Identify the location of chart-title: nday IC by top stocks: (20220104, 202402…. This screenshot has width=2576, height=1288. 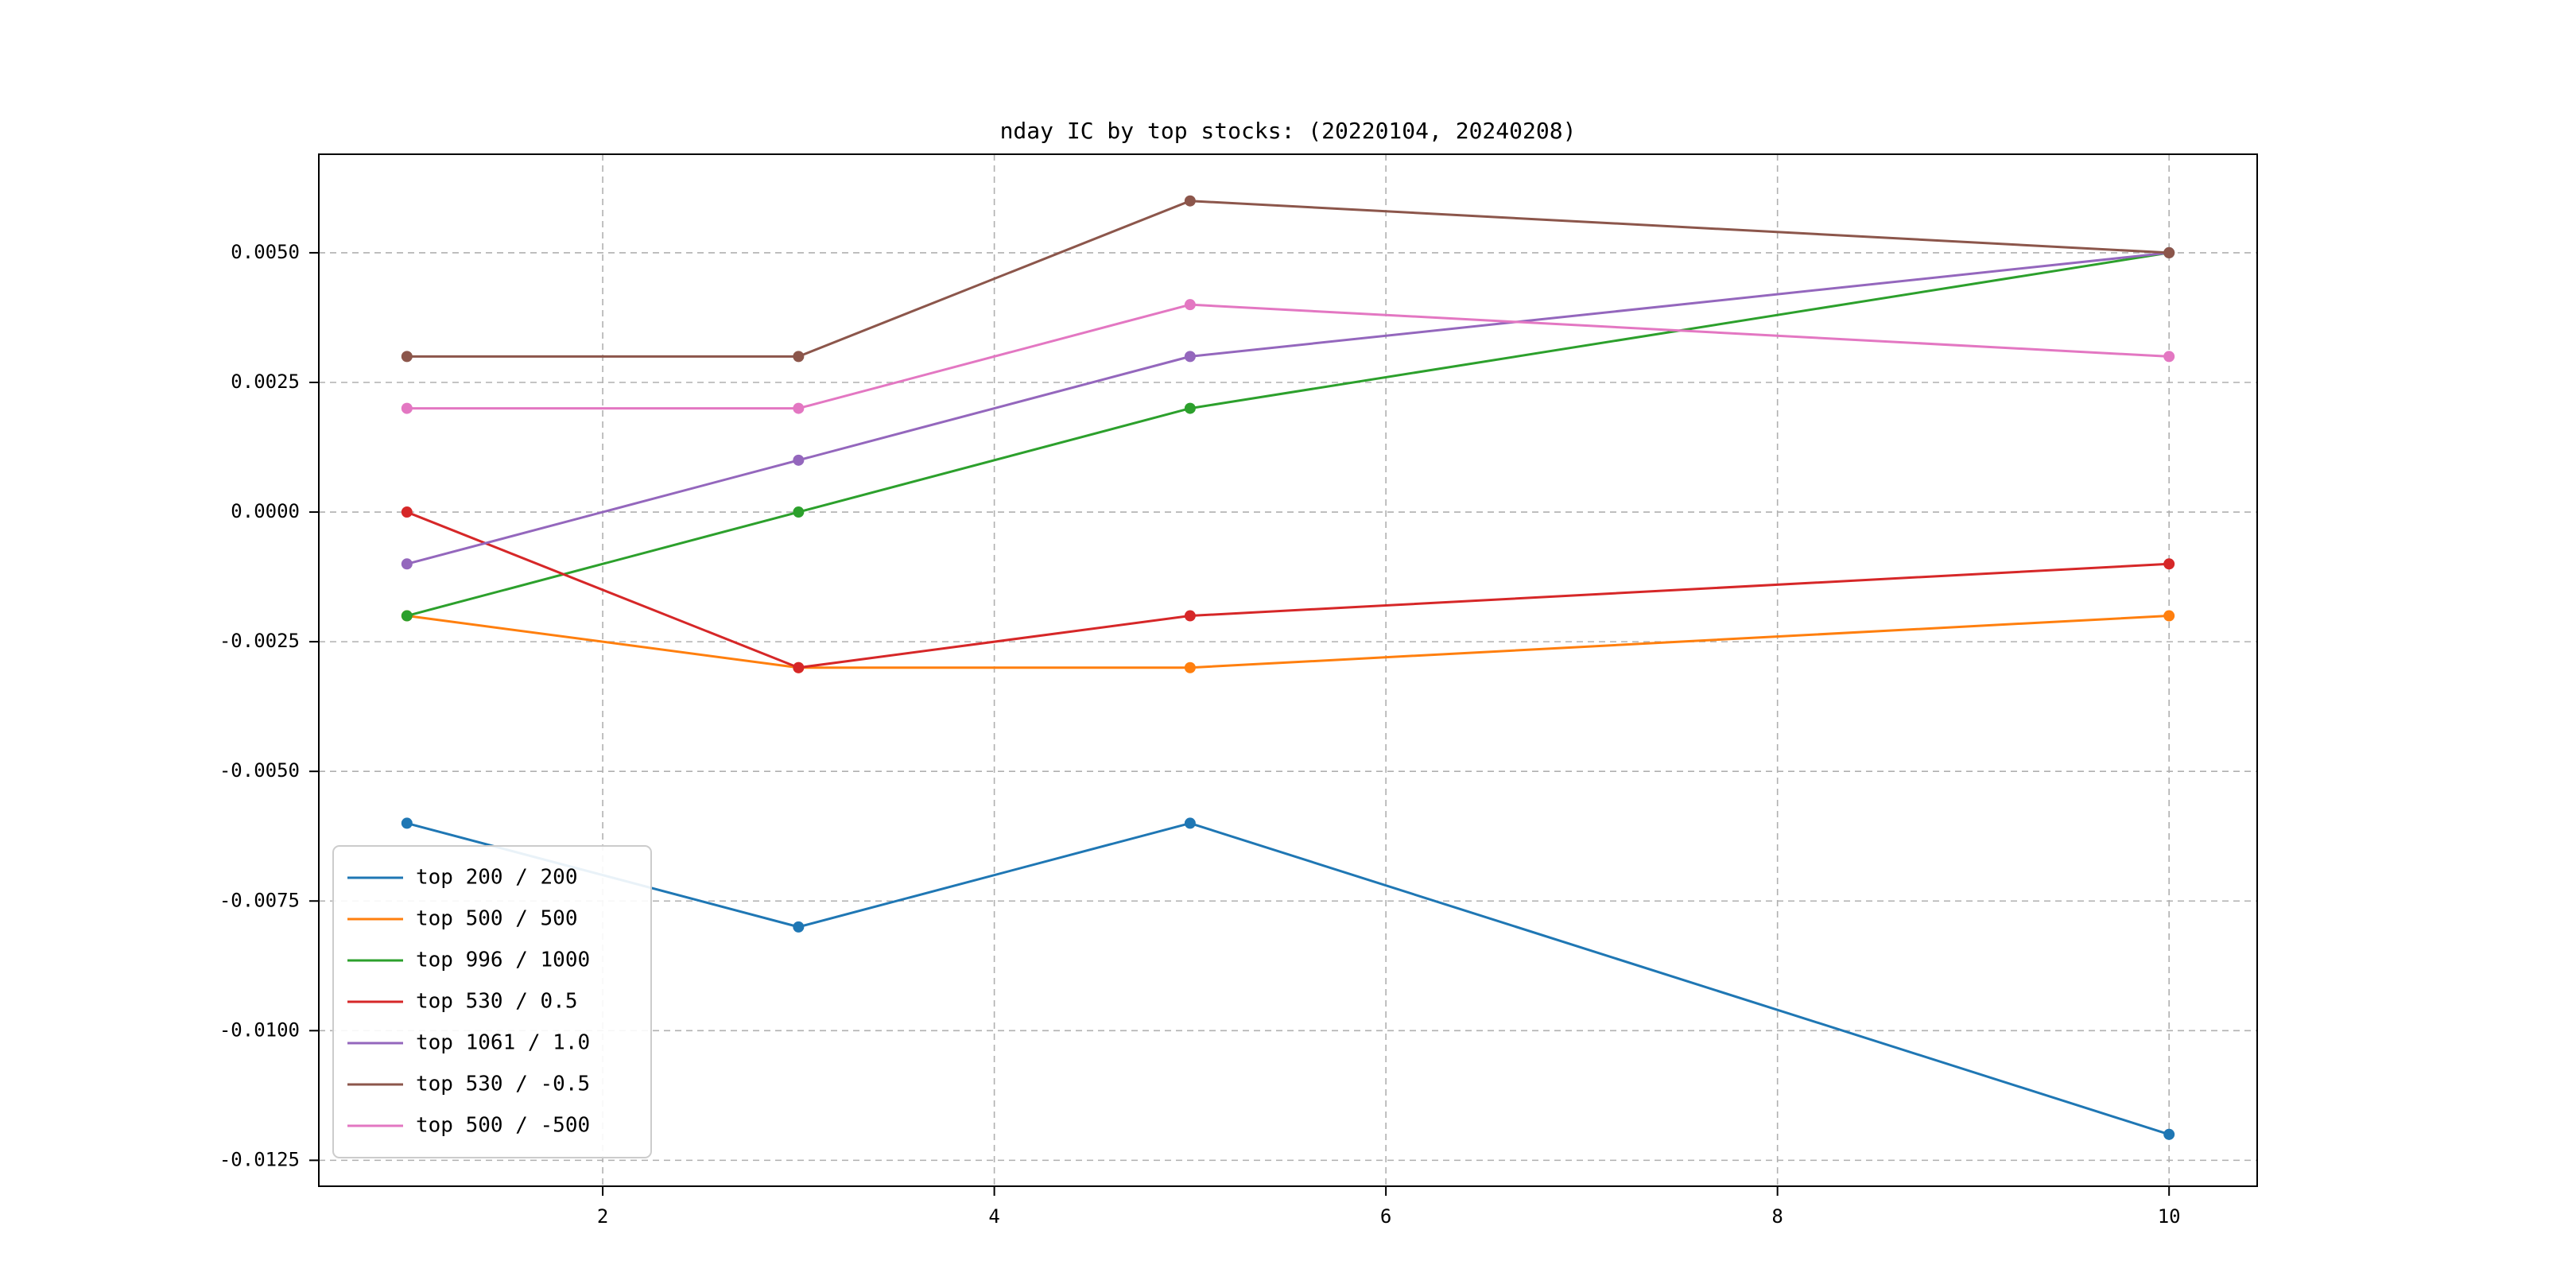
(1288, 131).